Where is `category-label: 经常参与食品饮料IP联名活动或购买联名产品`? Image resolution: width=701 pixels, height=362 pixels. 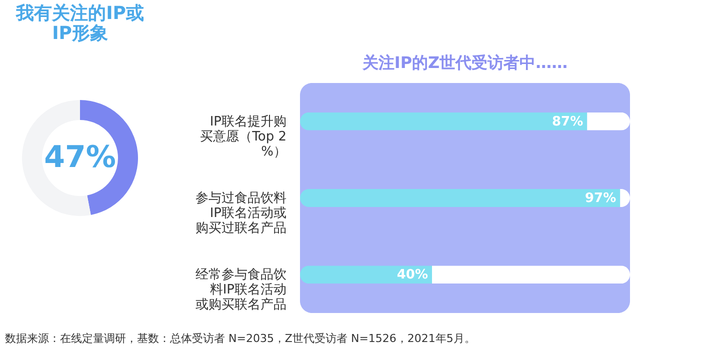 category-label: 经常参与食品饮料IP联名活动或购买联名产品 is located at coordinates (241, 290).